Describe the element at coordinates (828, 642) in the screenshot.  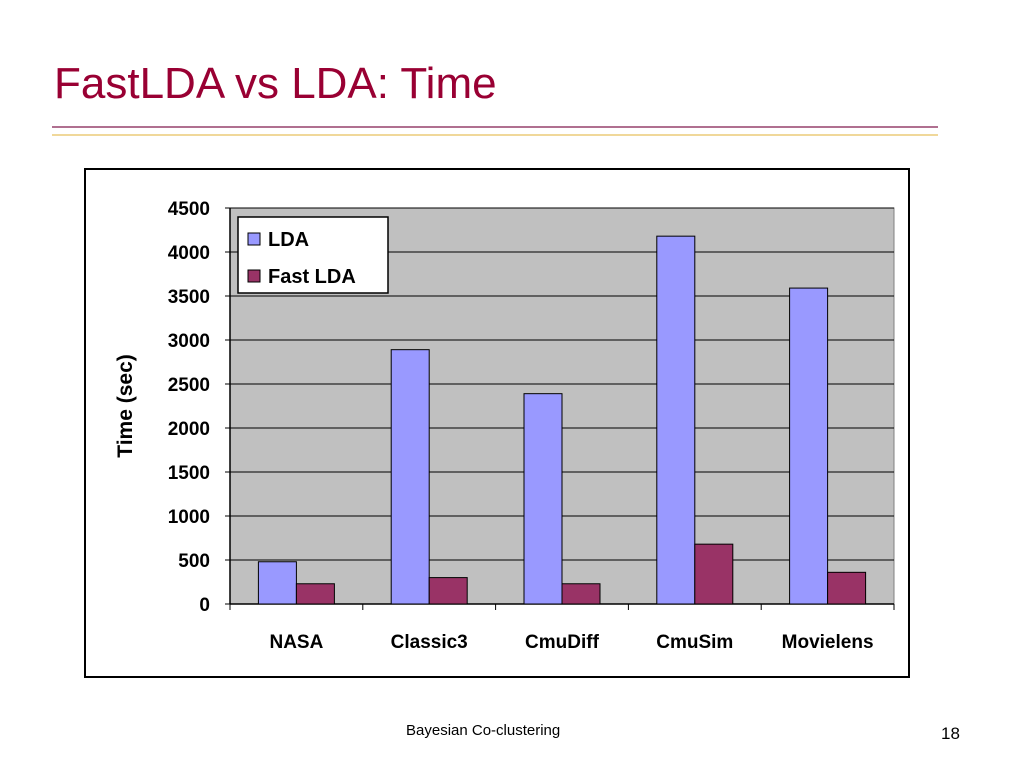
I see `x-tick-label: Movielens` at that location.